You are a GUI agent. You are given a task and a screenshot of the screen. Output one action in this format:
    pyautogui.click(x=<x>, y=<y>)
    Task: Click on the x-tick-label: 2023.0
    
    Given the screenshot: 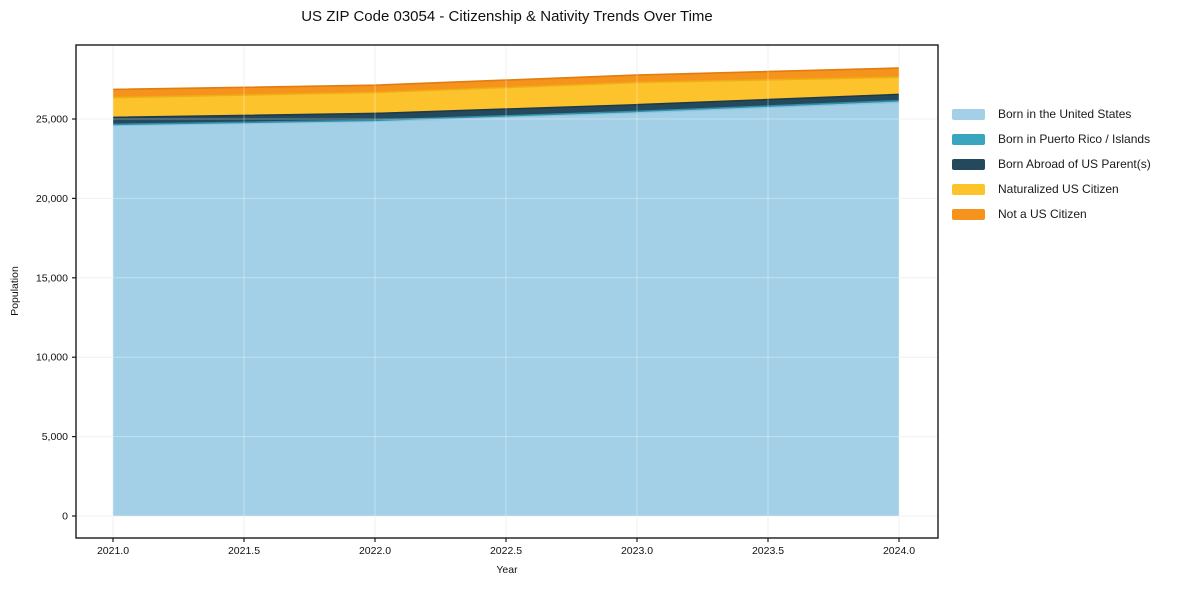 What is the action you would take?
    pyautogui.click(x=637, y=551)
    